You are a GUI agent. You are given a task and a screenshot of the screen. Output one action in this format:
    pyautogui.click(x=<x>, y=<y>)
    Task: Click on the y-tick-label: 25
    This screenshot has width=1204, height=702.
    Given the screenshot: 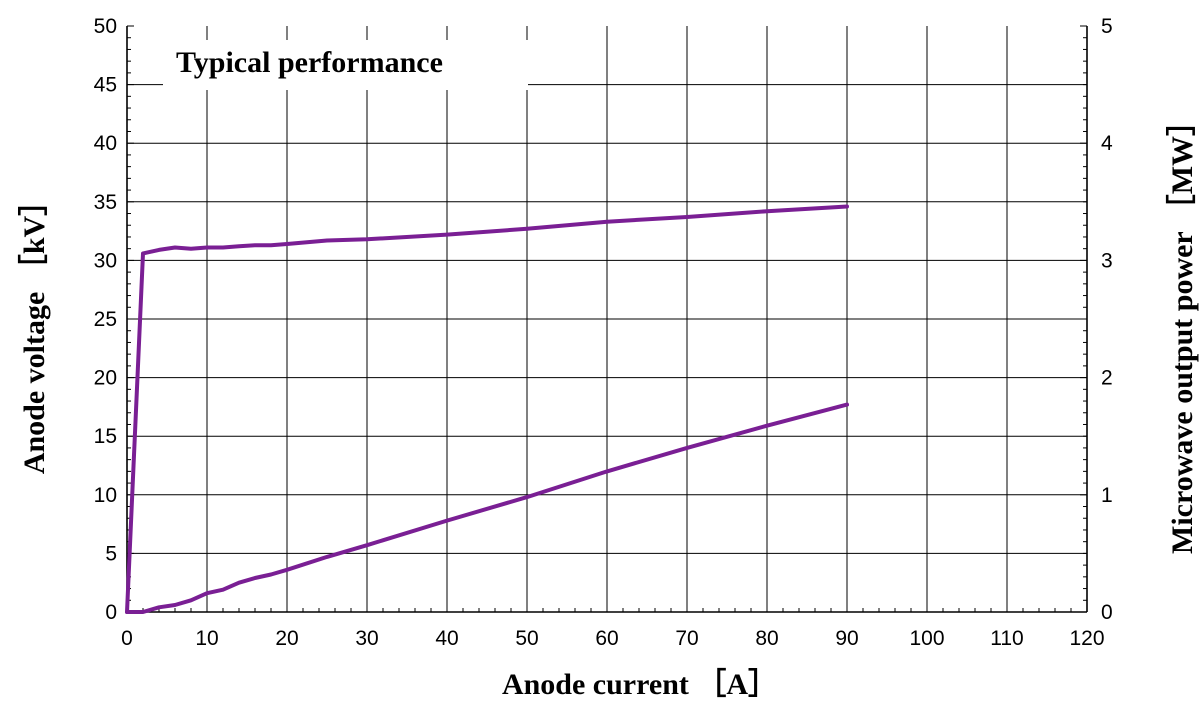 What is the action you would take?
    pyautogui.click(x=105, y=319)
    